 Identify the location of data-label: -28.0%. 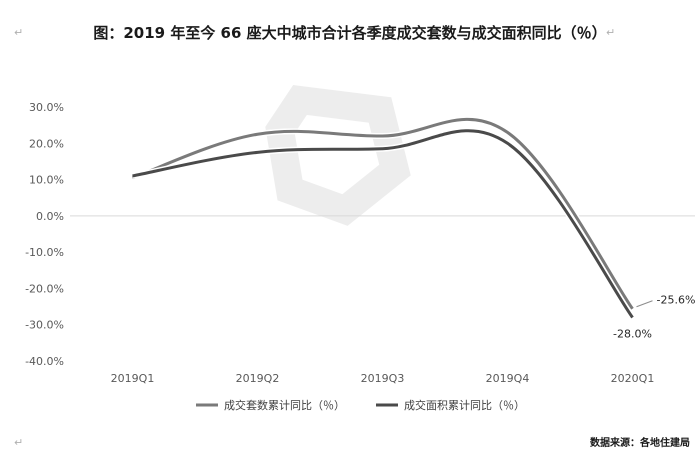
(632, 333).